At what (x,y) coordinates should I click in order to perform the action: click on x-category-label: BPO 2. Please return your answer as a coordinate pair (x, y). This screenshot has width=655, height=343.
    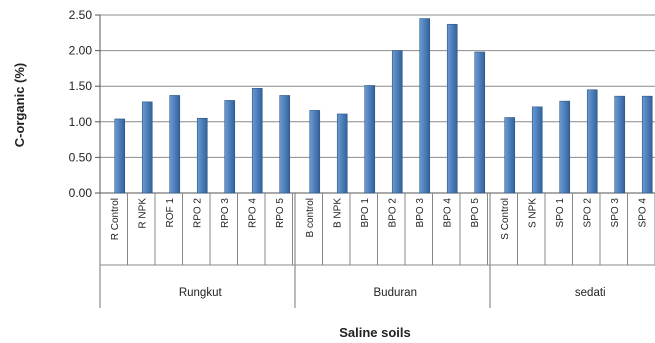
    Looking at the image, I should click on (392, 213).